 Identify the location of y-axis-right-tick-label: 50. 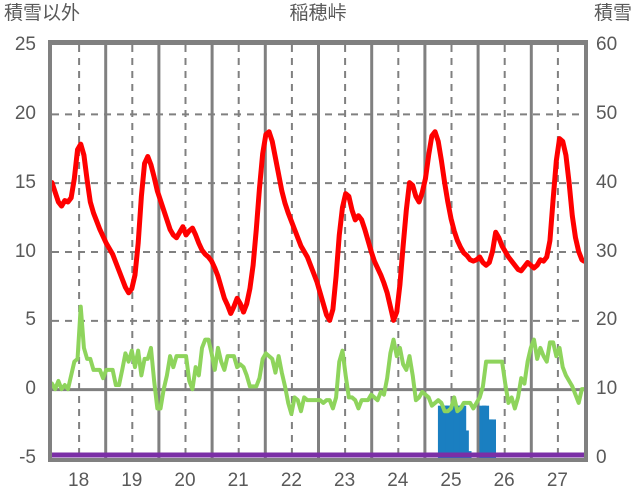
(607, 113).